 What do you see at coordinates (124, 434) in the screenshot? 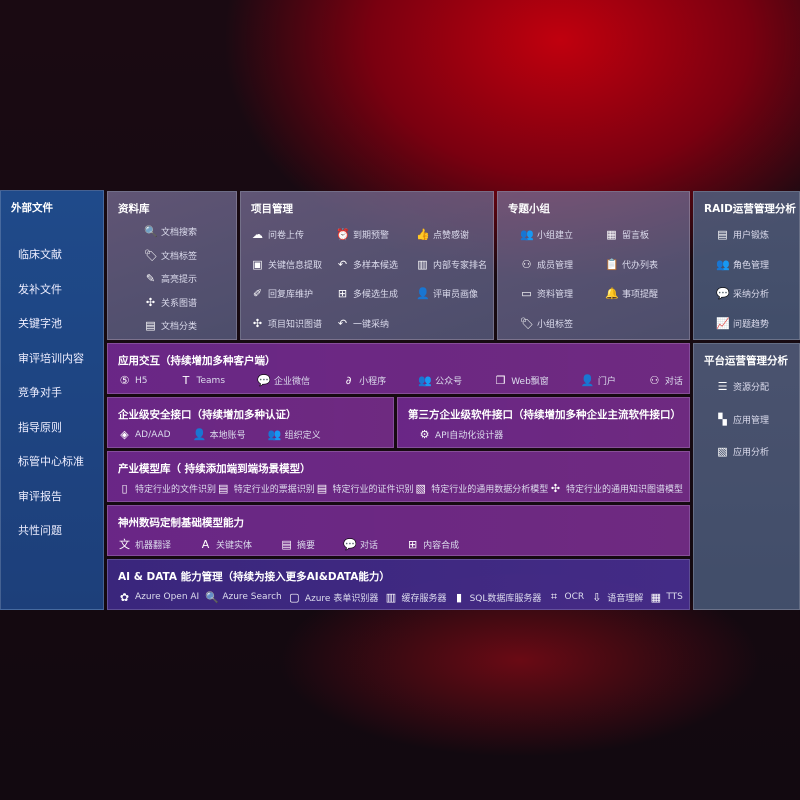
I see `ad-icon: ◈` at bounding box center [124, 434].